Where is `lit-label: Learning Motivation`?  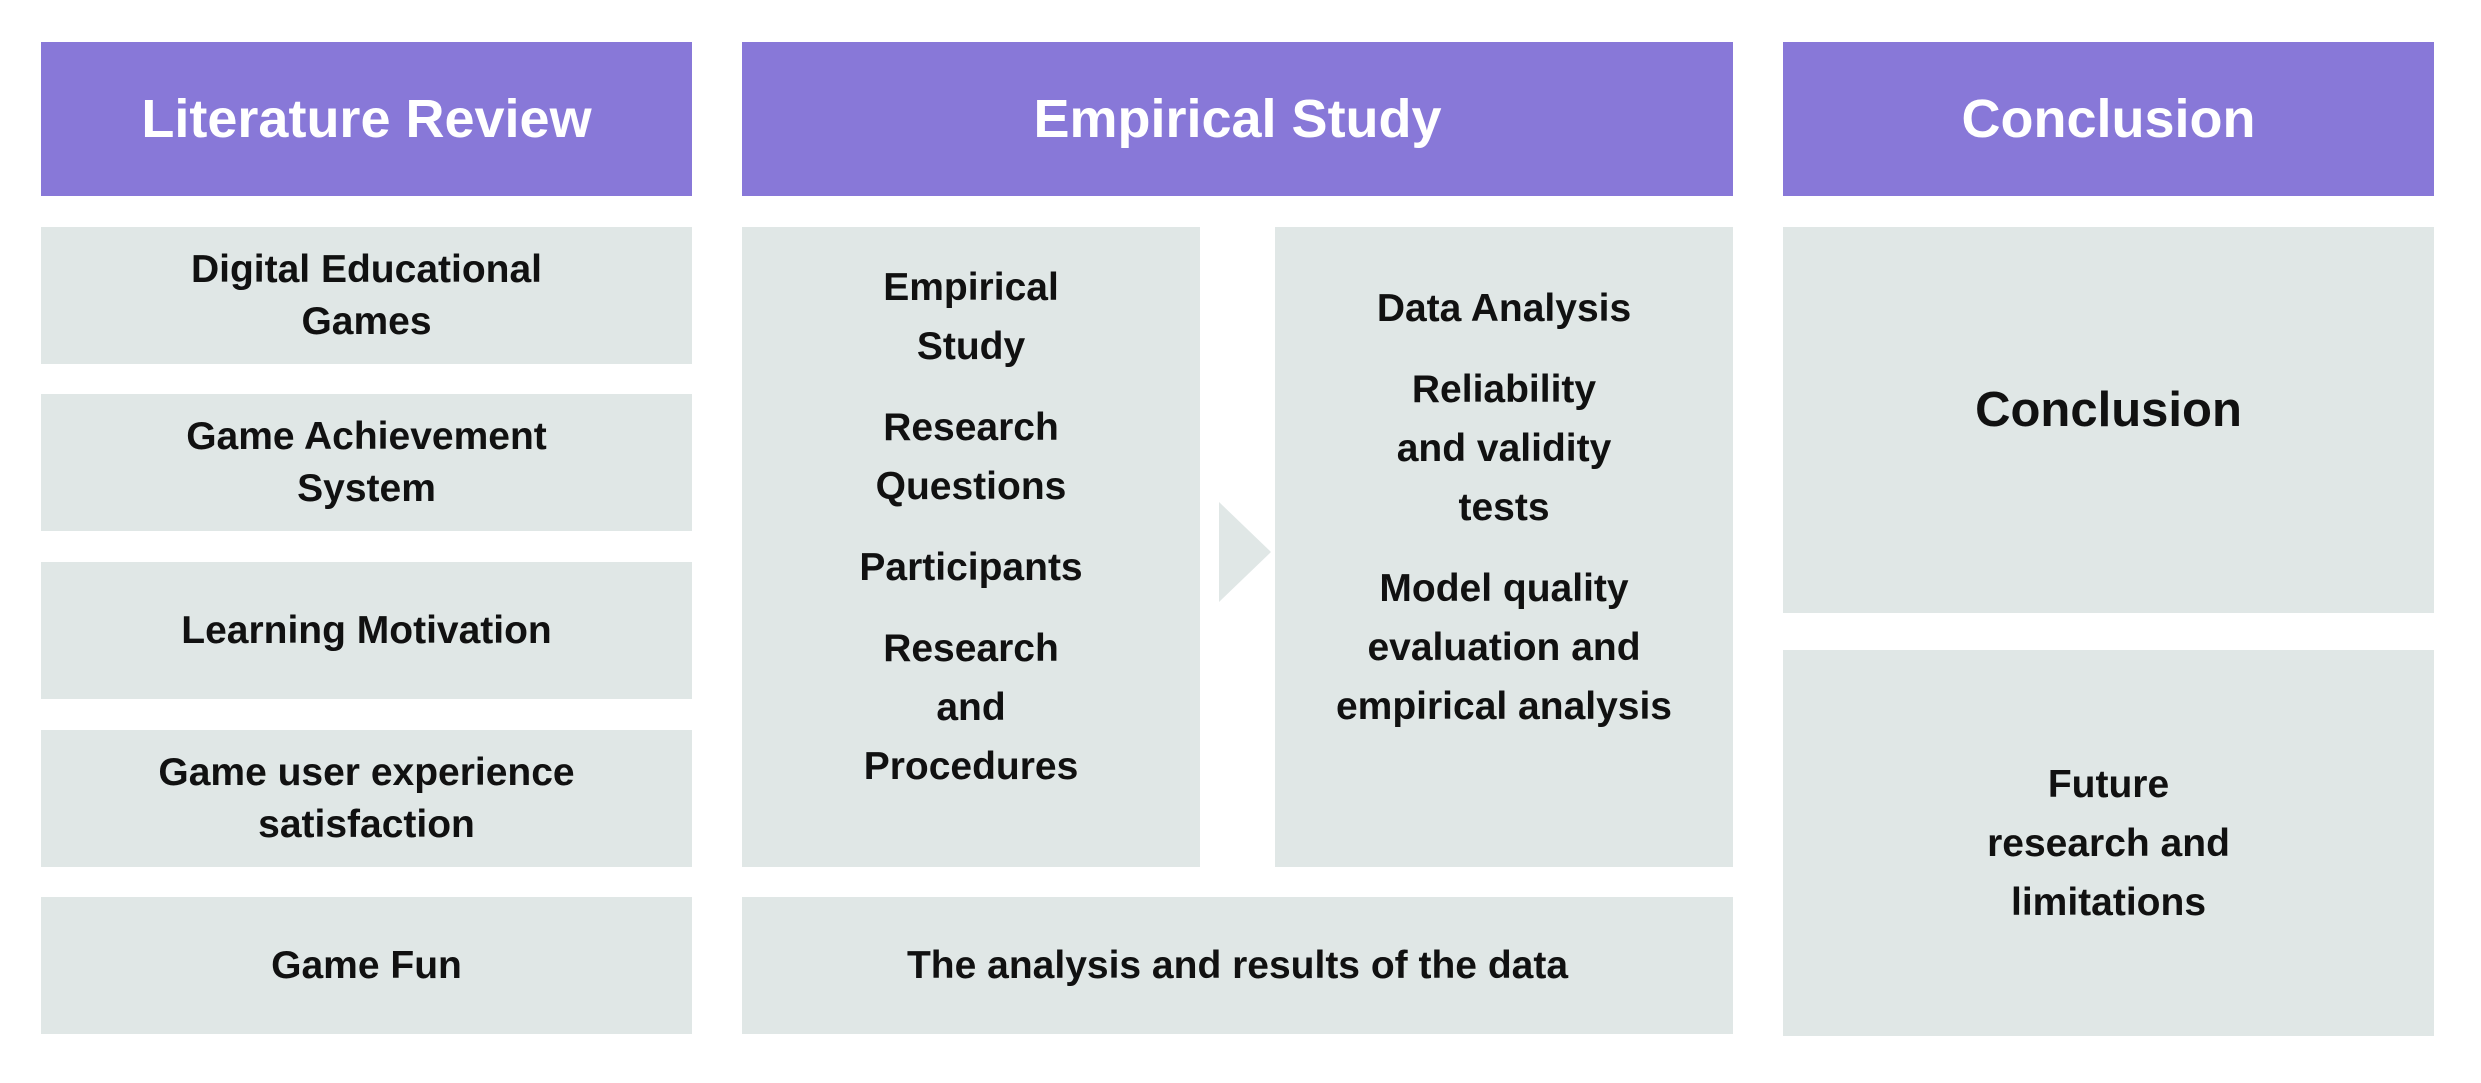
lit-label: Learning Motivation is located at coordinates (366, 630).